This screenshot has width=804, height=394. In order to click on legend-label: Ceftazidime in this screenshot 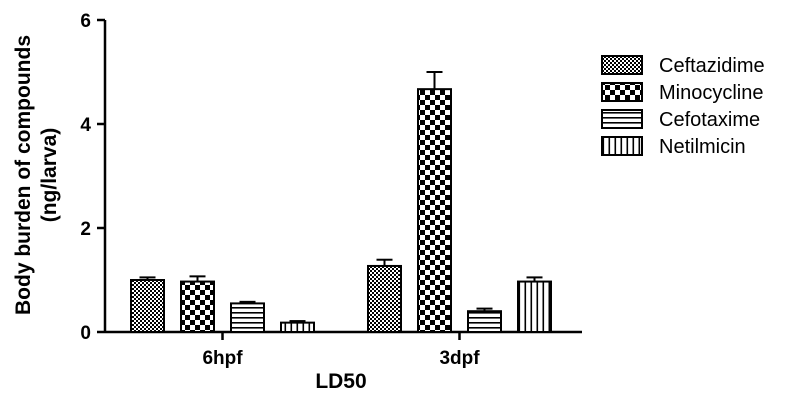, I will do `click(712, 66)`.